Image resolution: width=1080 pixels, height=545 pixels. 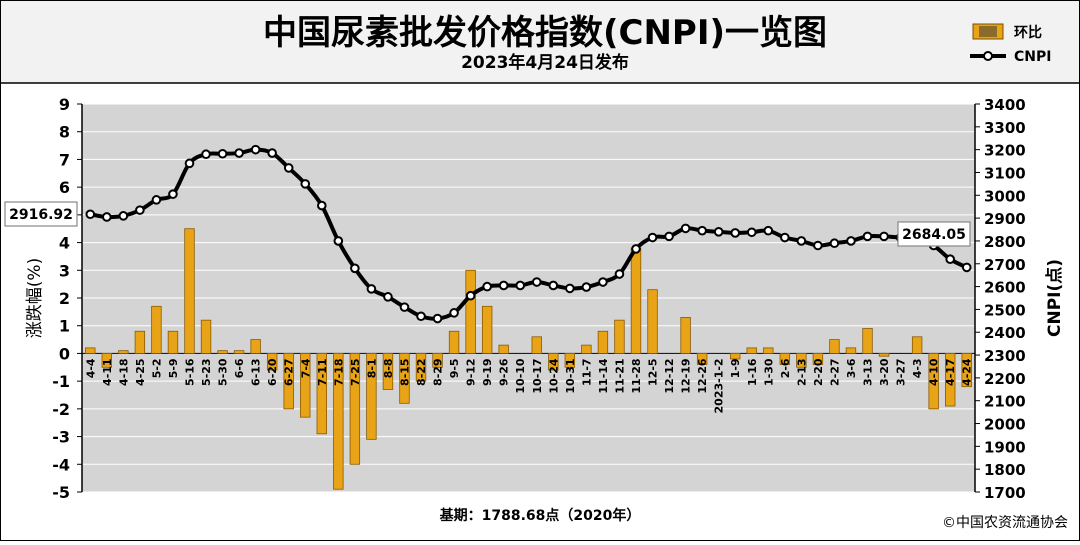 I want to click on category-label: 5-2, so click(x=156, y=368).